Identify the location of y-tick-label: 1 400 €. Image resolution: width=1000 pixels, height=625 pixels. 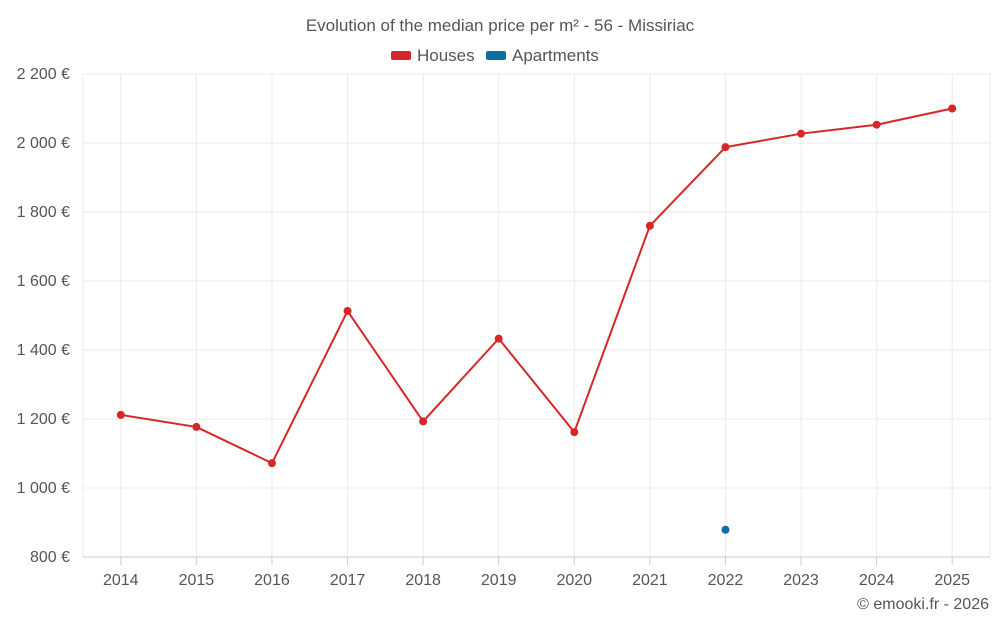
(43, 350).